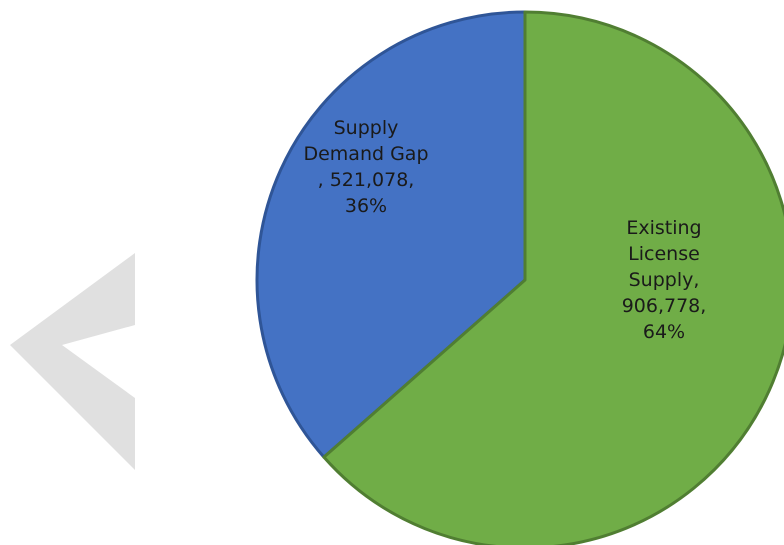 The width and height of the screenshot is (784, 545). I want to click on data-label-line: Demand Gap, so click(365, 154).